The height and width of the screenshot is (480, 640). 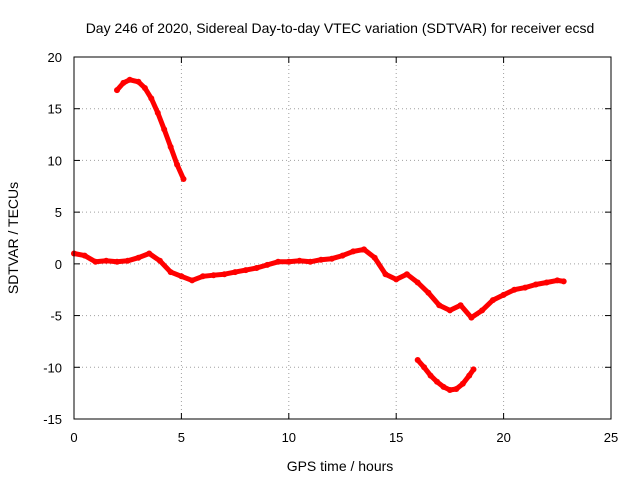 I want to click on segment-upper-trace, so click(x=150, y=129).